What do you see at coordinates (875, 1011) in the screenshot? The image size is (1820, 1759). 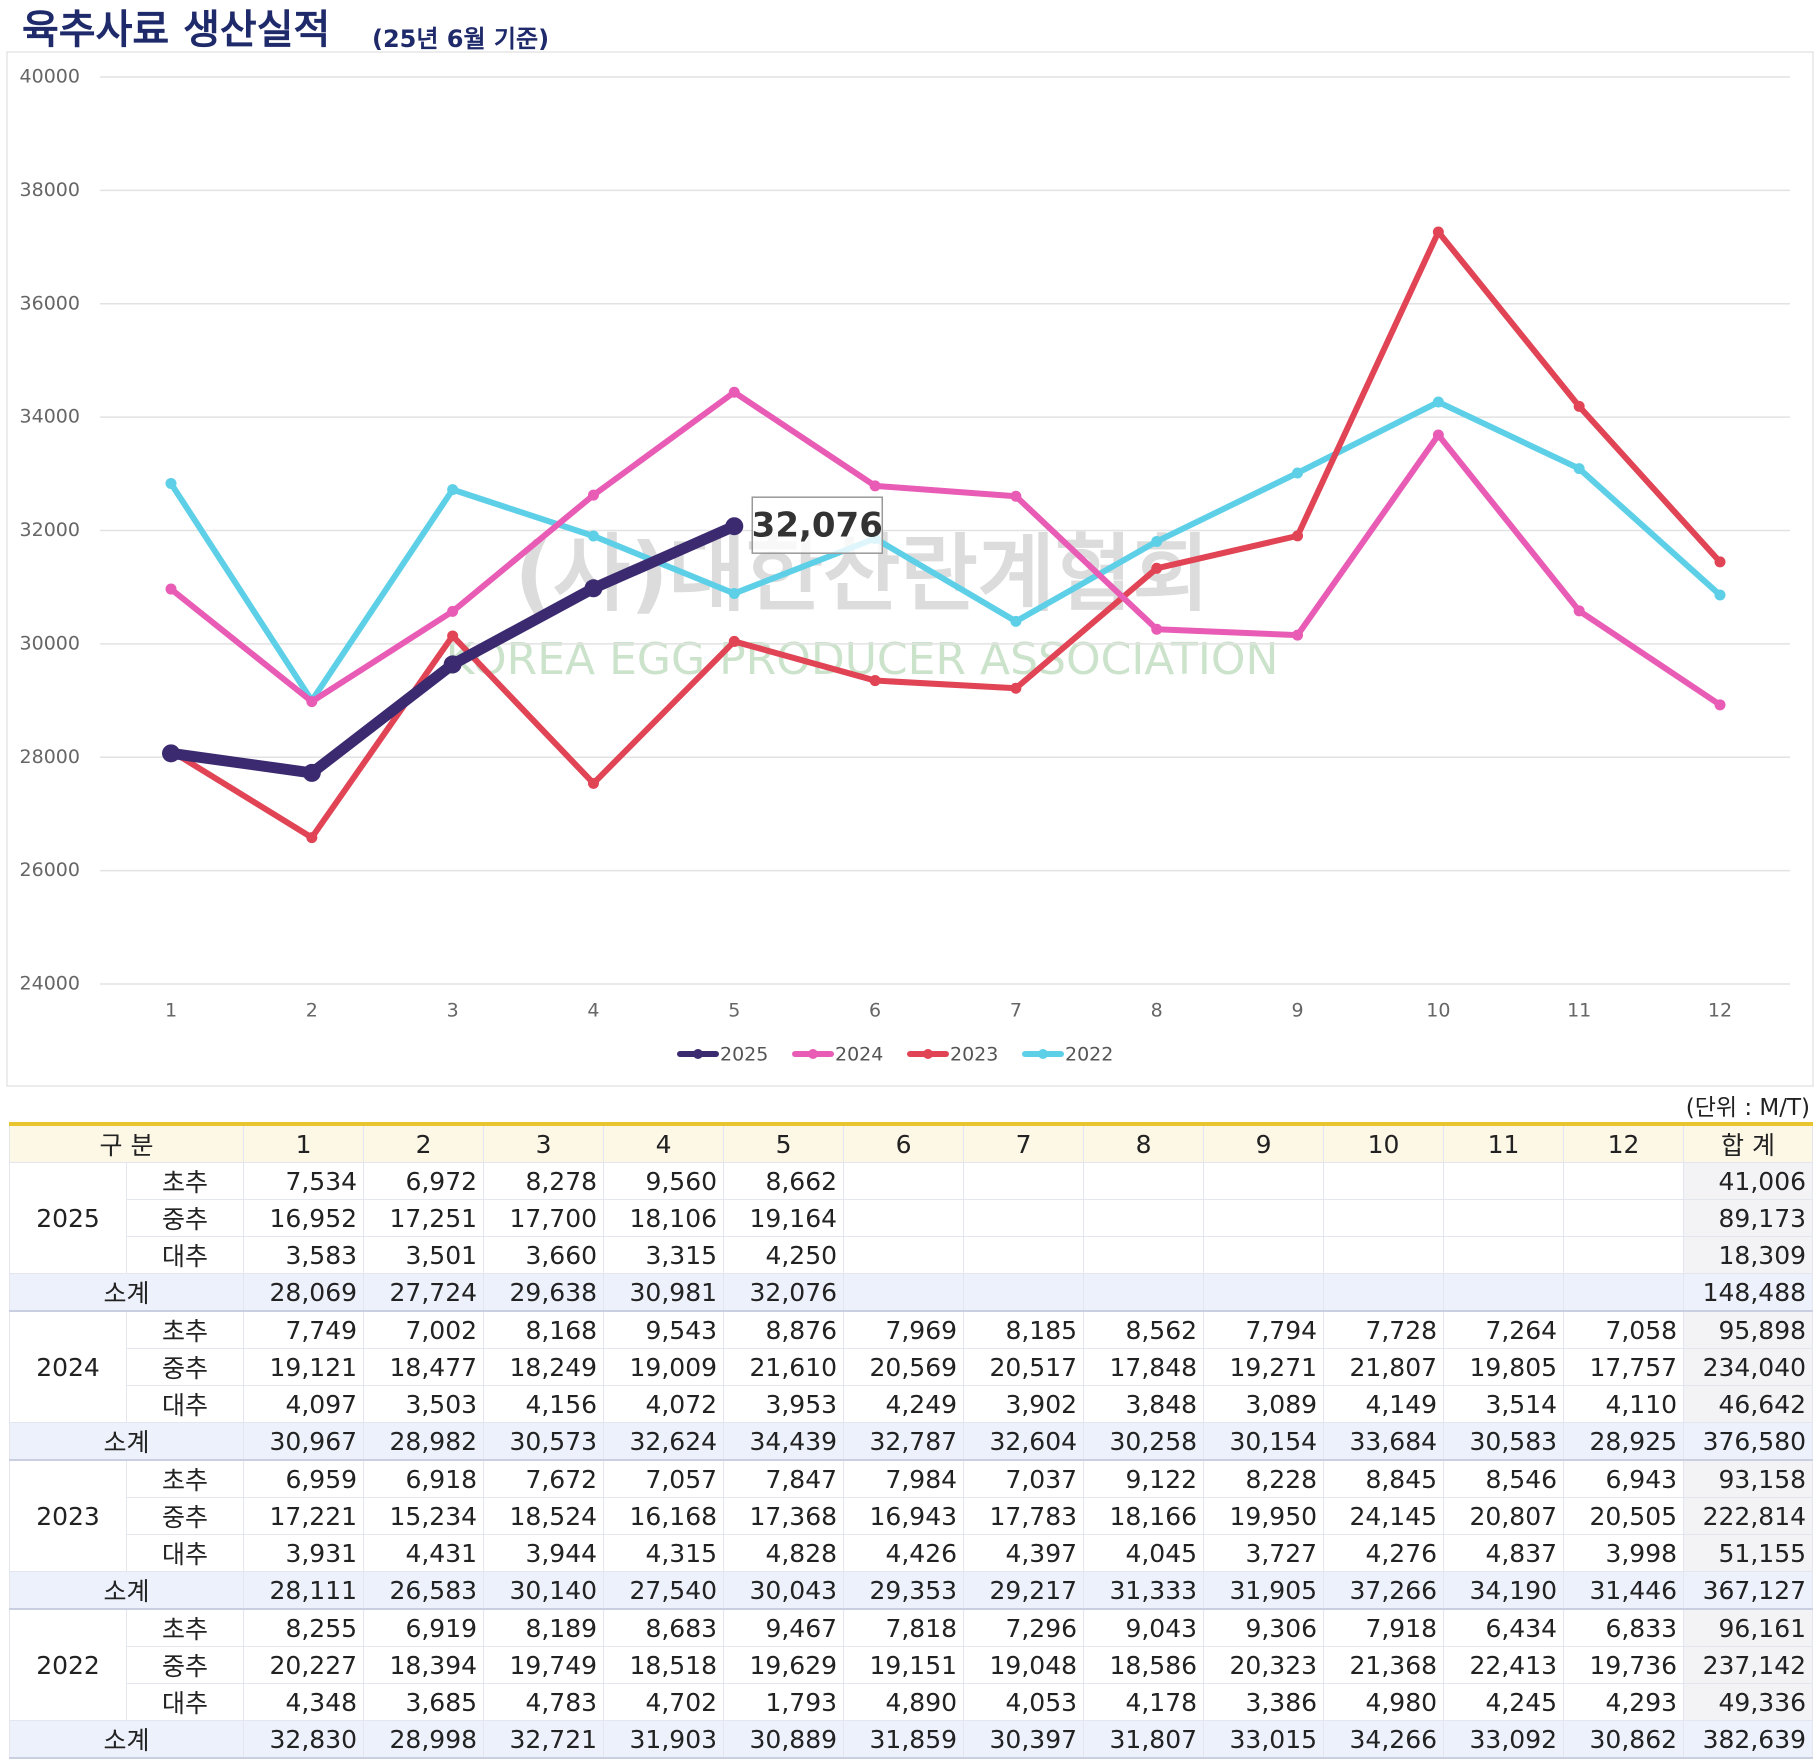 I see `x-tick-label: 6` at bounding box center [875, 1011].